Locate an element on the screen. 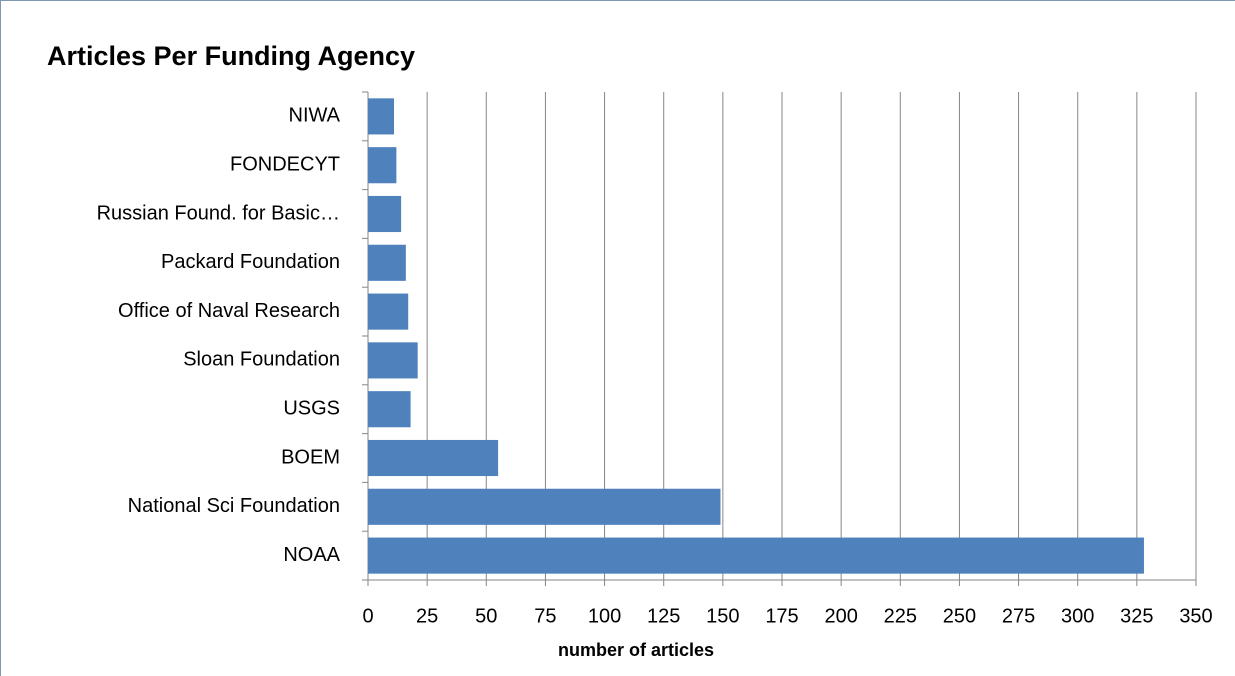 Image resolution: width=1235 pixels, height=676 pixels. y-tick-label: Office of Naval Research is located at coordinates (229, 311).